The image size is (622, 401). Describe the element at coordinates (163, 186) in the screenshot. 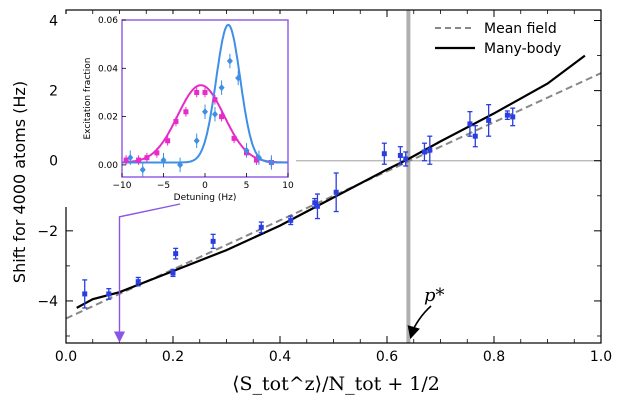

I see `inset-x-tick-label: −5` at that location.